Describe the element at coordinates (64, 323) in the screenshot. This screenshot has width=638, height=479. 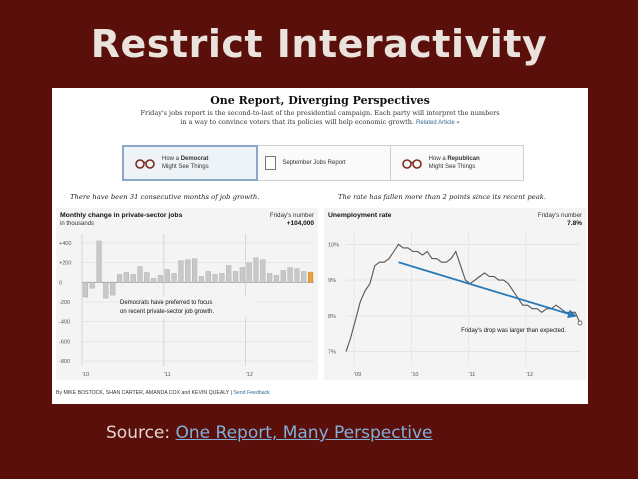
I see `y-tick-label: -400` at that location.